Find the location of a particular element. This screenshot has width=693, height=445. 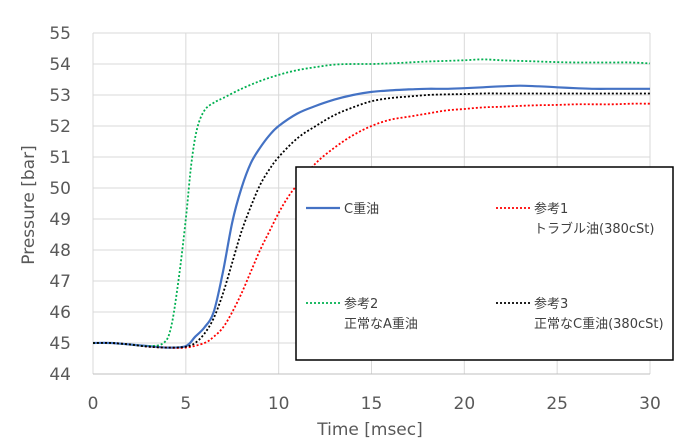

x-tick-label: 30 is located at coordinates (650, 404).